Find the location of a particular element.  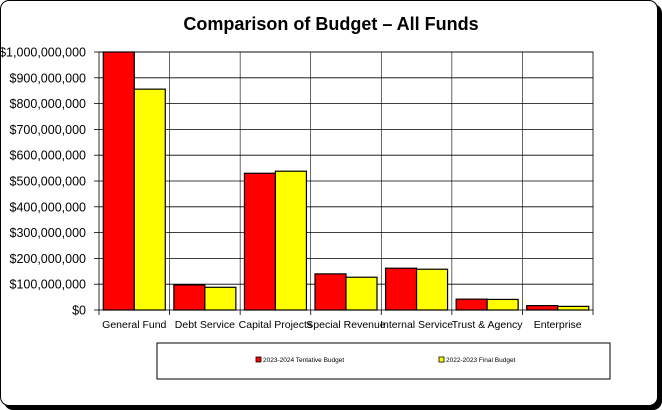

x-tick-label: Capital Projects is located at coordinates (276, 325).